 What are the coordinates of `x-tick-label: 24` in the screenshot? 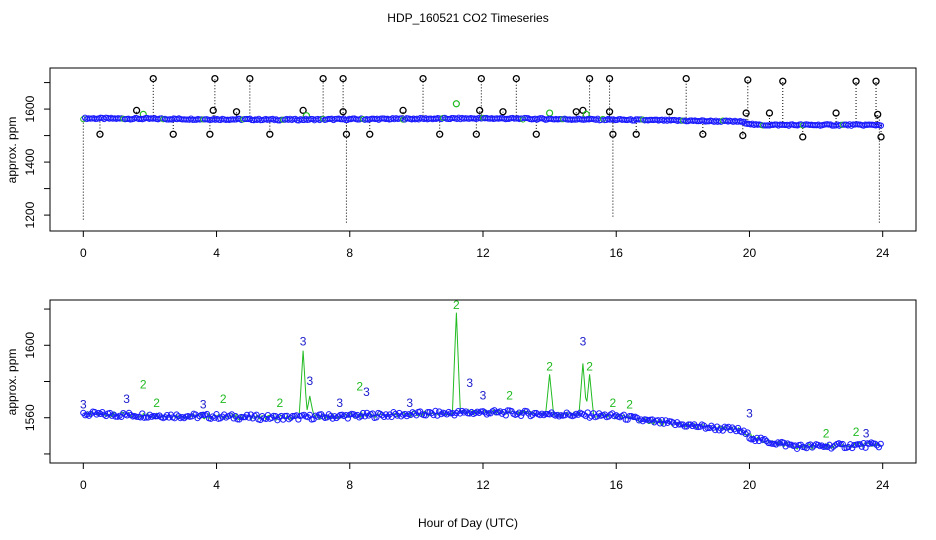 It's located at (883, 253).